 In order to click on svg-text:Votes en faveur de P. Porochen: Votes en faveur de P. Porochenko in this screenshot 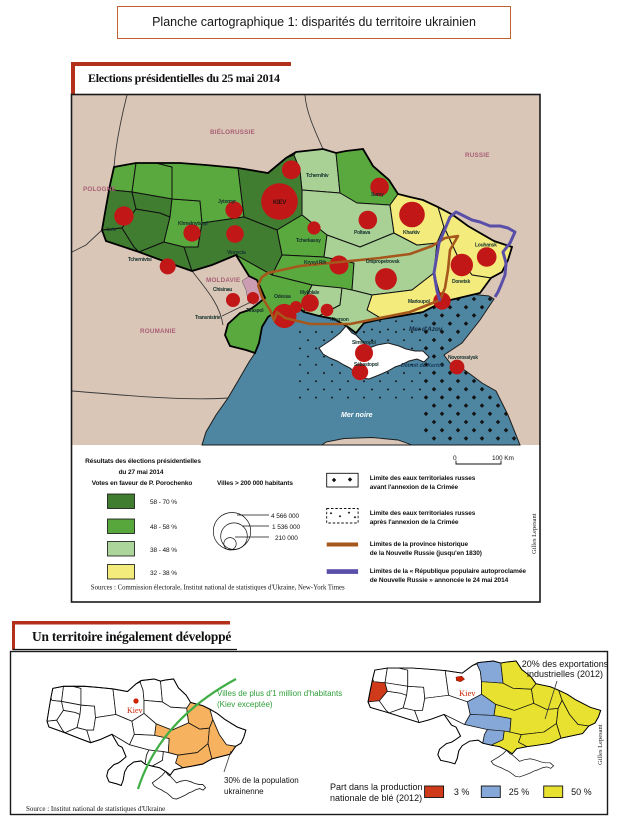, I will do `click(142, 483)`.